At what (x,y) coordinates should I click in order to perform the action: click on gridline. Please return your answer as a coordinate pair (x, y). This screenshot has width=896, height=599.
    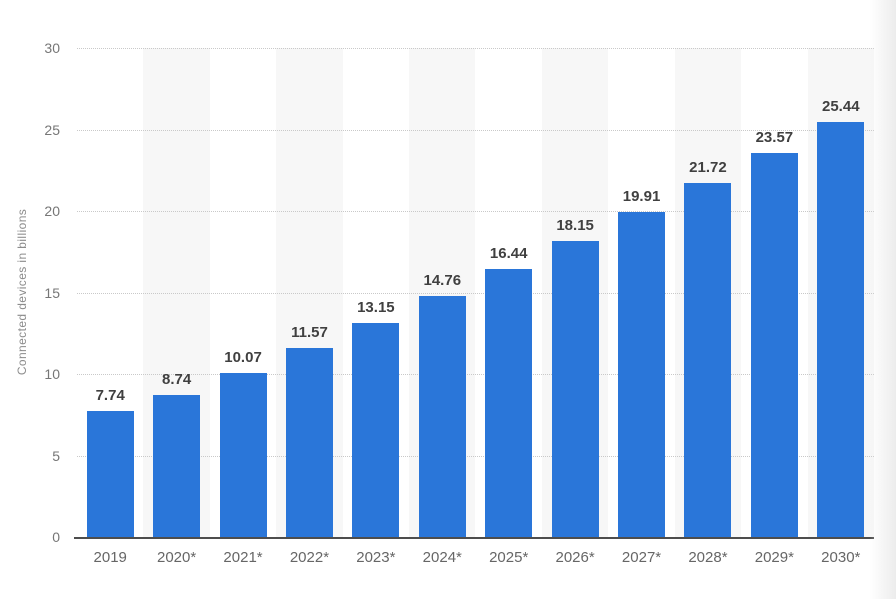
    Looking at the image, I should click on (475, 48).